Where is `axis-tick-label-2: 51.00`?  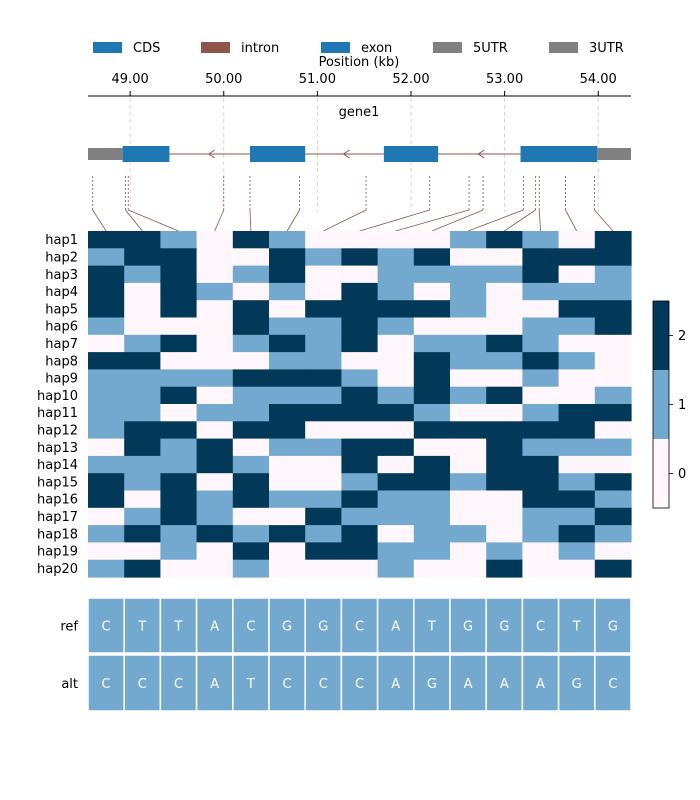 axis-tick-label-2: 51.00 is located at coordinates (317, 79).